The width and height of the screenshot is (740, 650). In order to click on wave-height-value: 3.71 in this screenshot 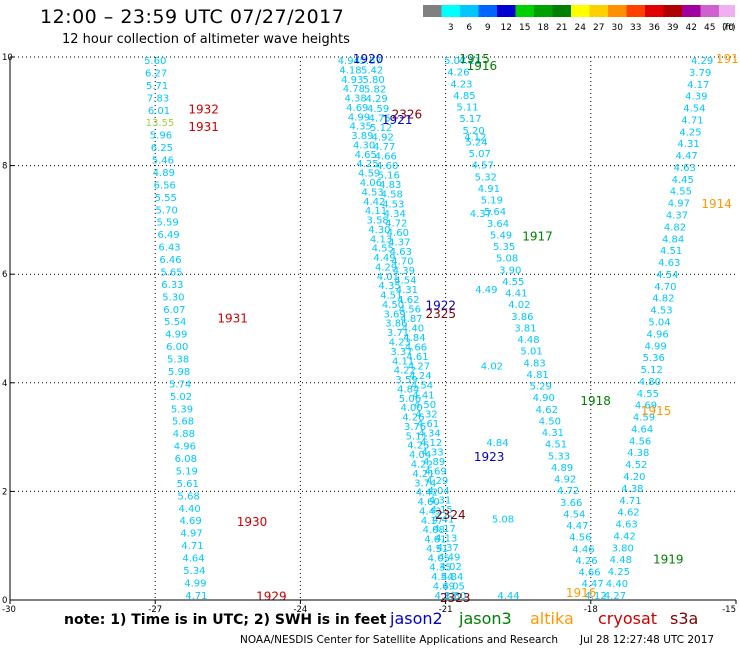, I will do `click(398, 333)`.